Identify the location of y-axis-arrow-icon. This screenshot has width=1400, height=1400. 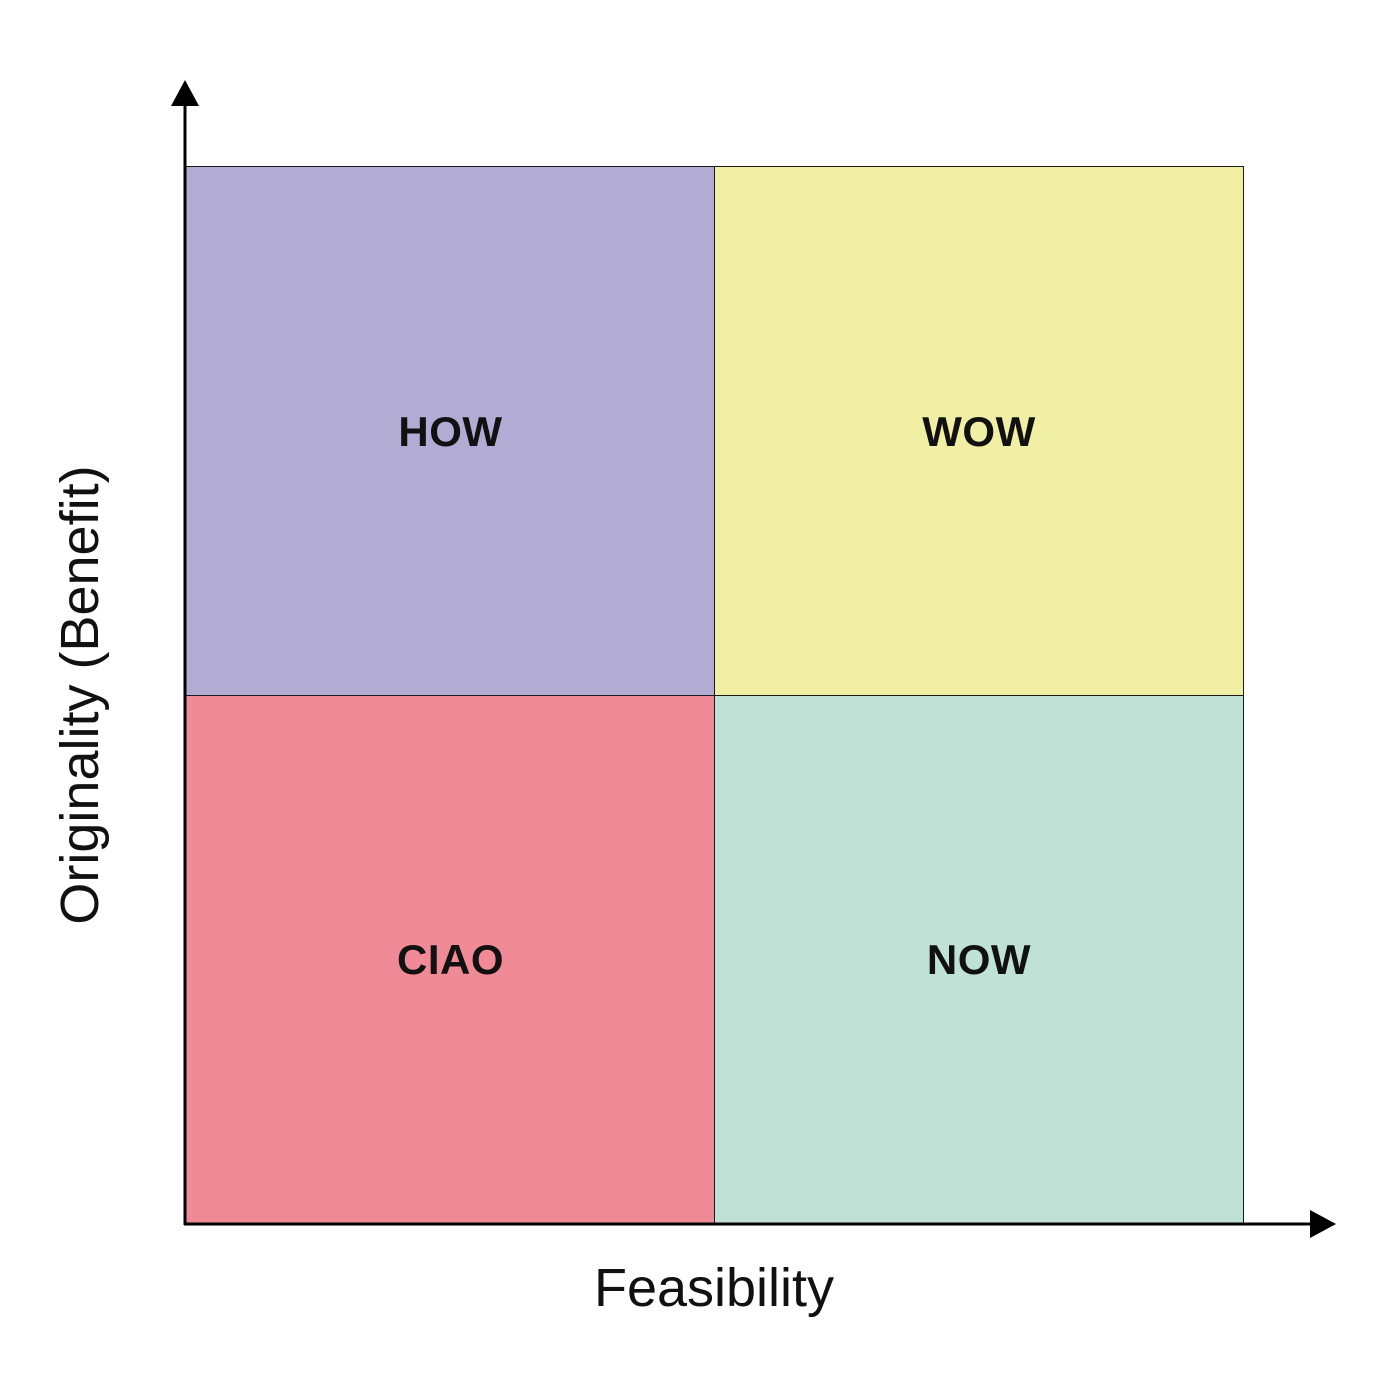
(185, 93).